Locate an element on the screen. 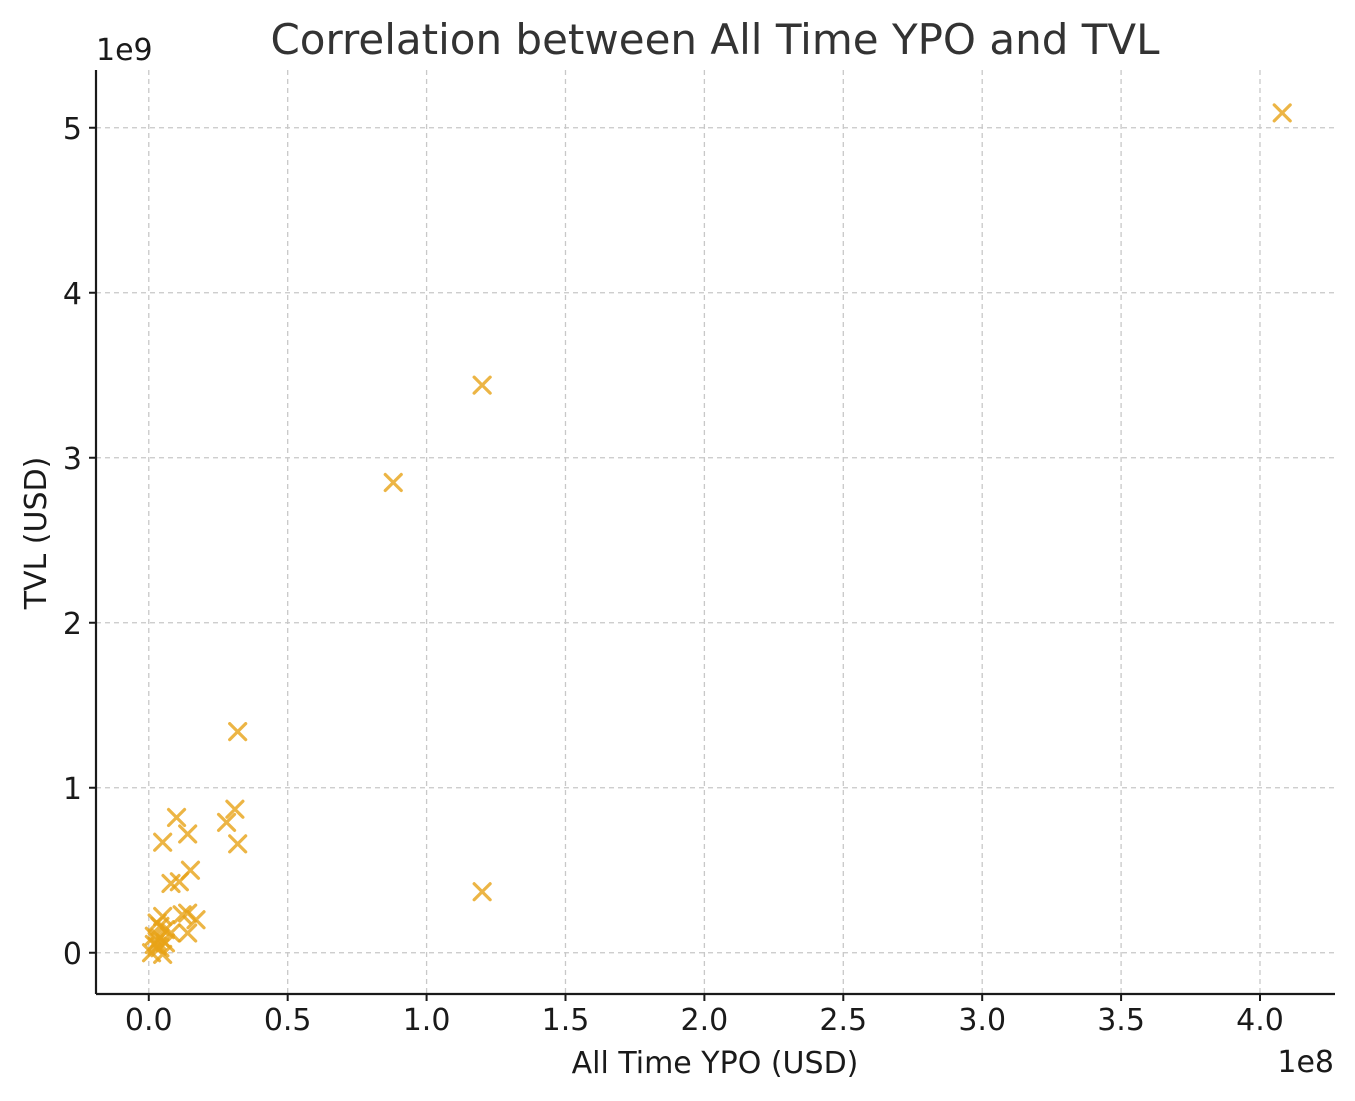 The width and height of the screenshot is (1355, 1101). x-tick-label: 3.5 is located at coordinates (1121, 1020).